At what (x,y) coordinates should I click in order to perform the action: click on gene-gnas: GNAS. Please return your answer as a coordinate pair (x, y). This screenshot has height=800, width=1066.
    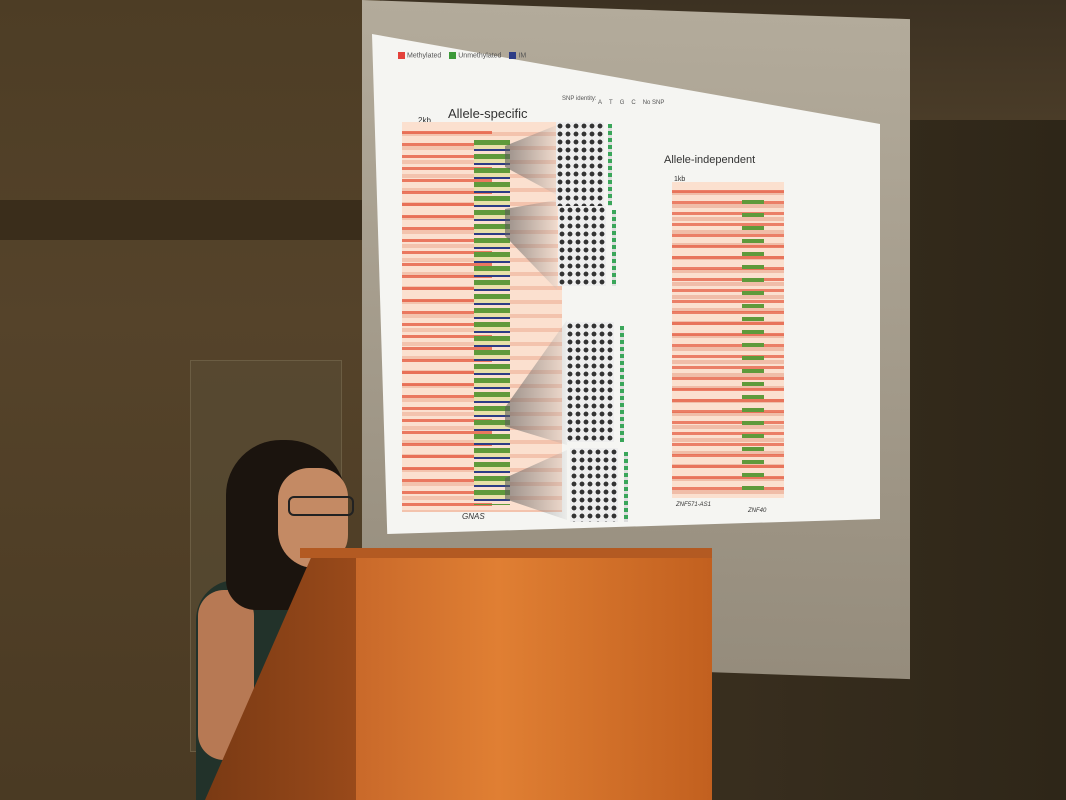
    Looking at the image, I should click on (473, 516).